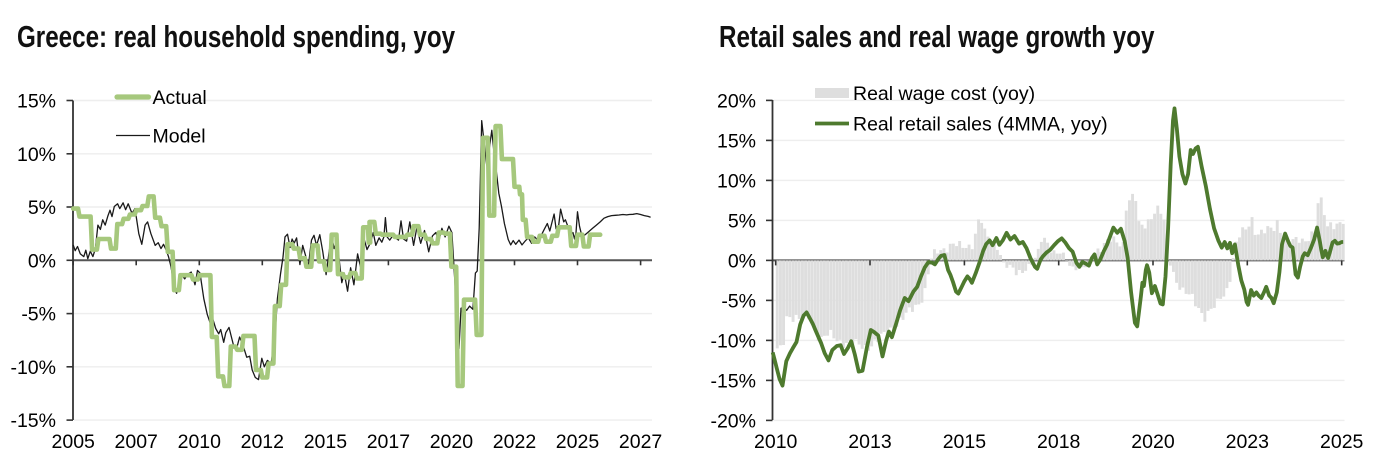  Describe the element at coordinates (736, 101) in the screenshot. I see `svg-text: 20%` at that location.